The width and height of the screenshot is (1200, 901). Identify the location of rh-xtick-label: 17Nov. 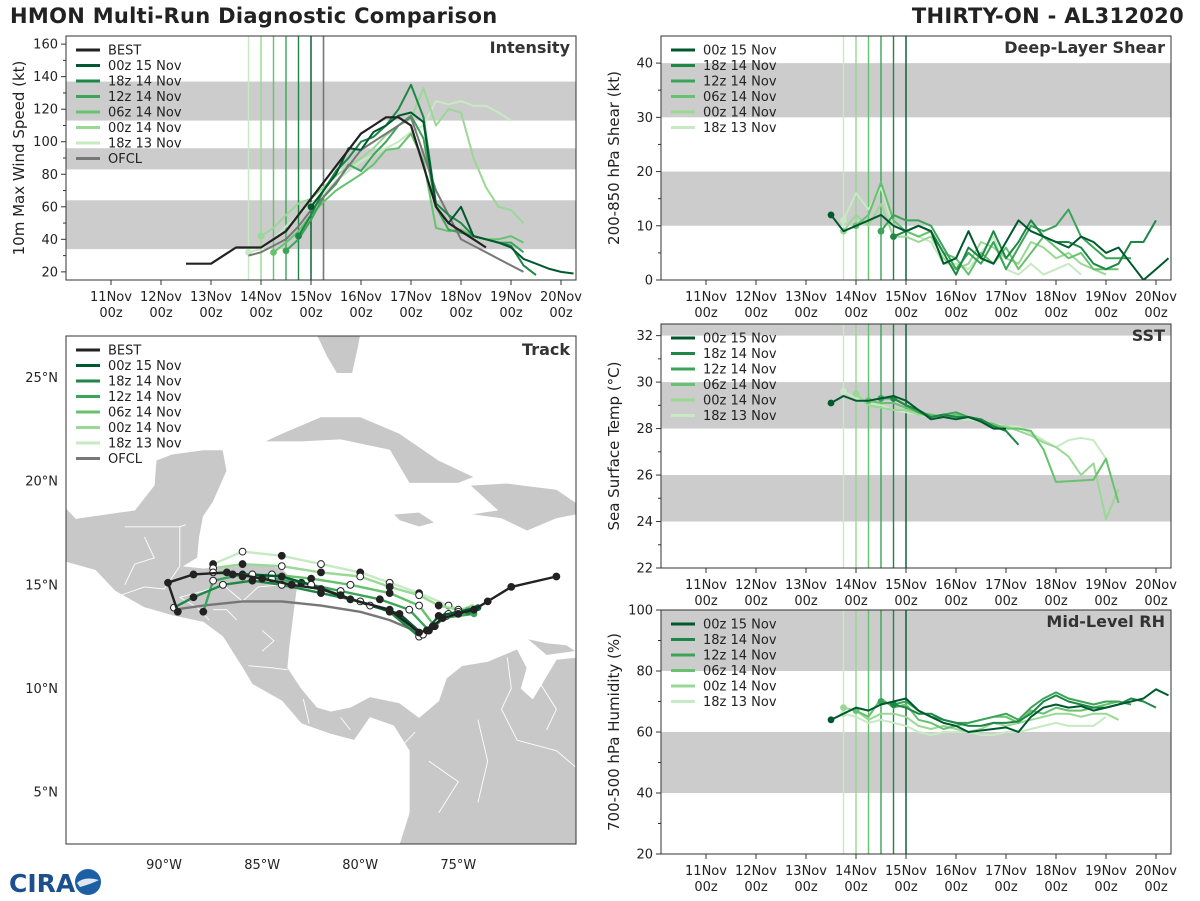
(1006, 871).